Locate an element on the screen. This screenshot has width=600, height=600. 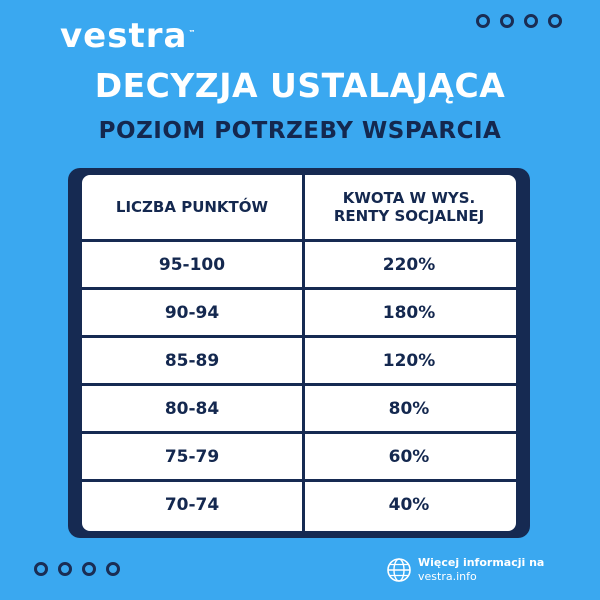
table-row: 85-89 120% is located at coordinates (299, 360).